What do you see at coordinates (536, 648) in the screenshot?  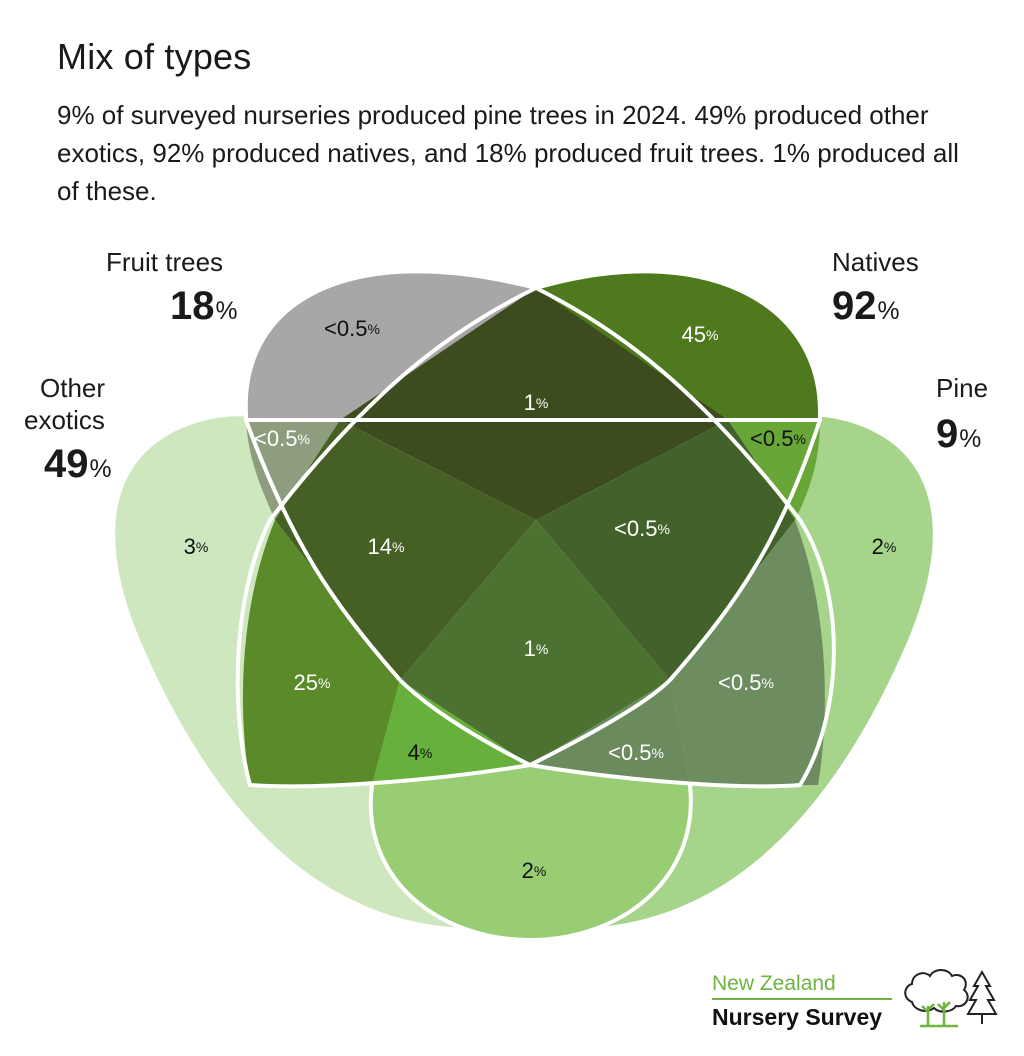 I see `all-four-value: 1%` at bounding box center [536, 648].